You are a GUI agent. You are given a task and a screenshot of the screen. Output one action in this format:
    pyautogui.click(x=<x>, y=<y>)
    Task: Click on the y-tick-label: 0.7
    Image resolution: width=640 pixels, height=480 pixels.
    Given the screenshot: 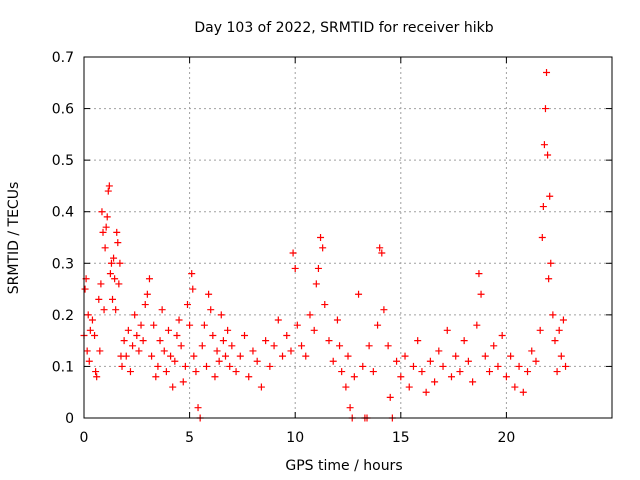 What is the action you would take?
    pyautogui.click(x=63, y=58)
    